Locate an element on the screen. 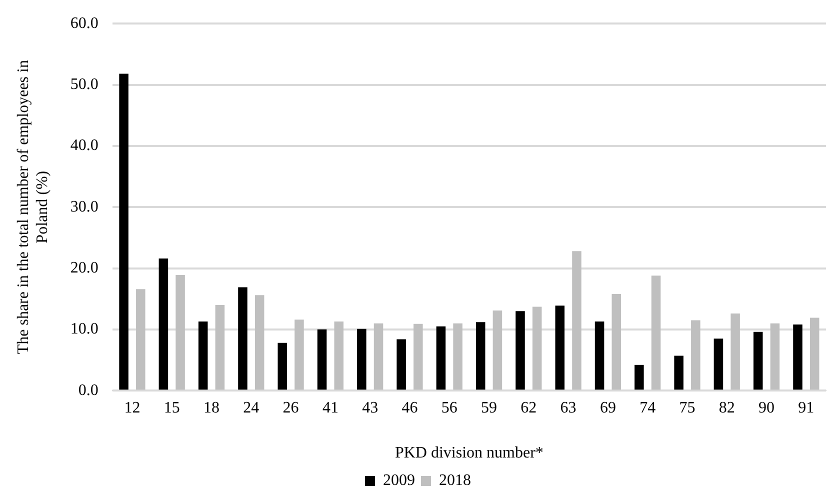 This screenshot has width=836, height=499. x-tick-label: 18 is located at coordinates (212, 407).